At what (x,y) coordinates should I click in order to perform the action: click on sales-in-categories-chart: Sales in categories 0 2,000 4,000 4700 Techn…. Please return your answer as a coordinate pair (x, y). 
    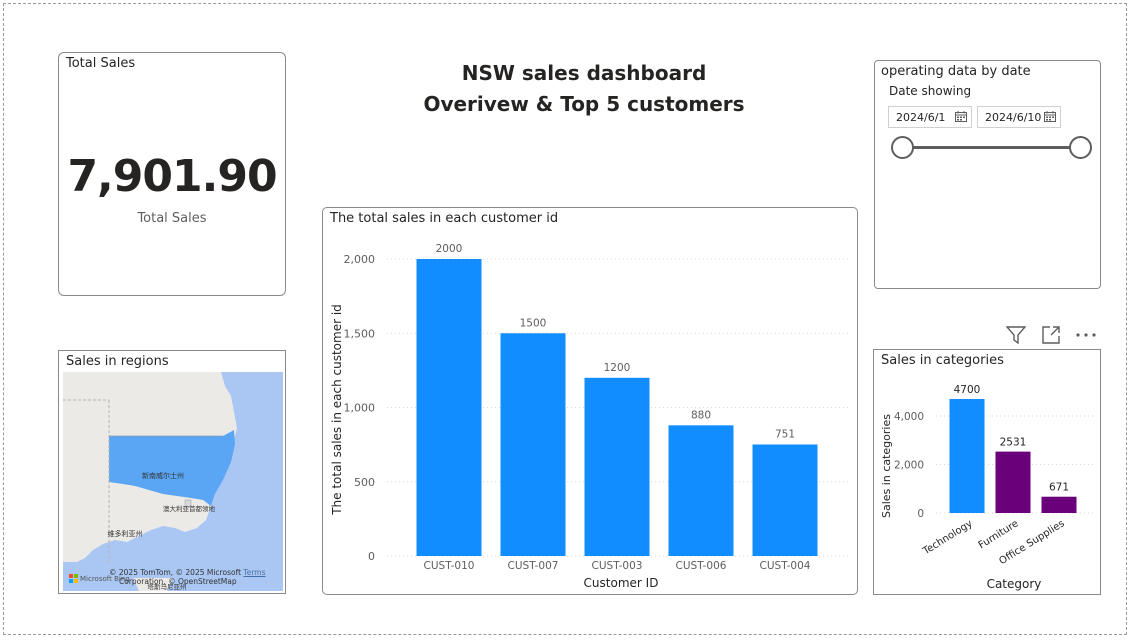
    Looking at the image, I should click on (987, 472).